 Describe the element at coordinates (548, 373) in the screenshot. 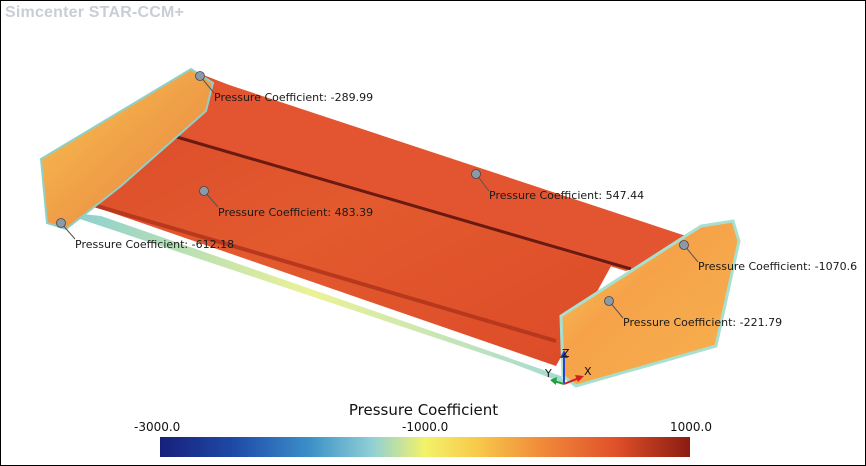

I see `axis-y-label: Y` at that location.